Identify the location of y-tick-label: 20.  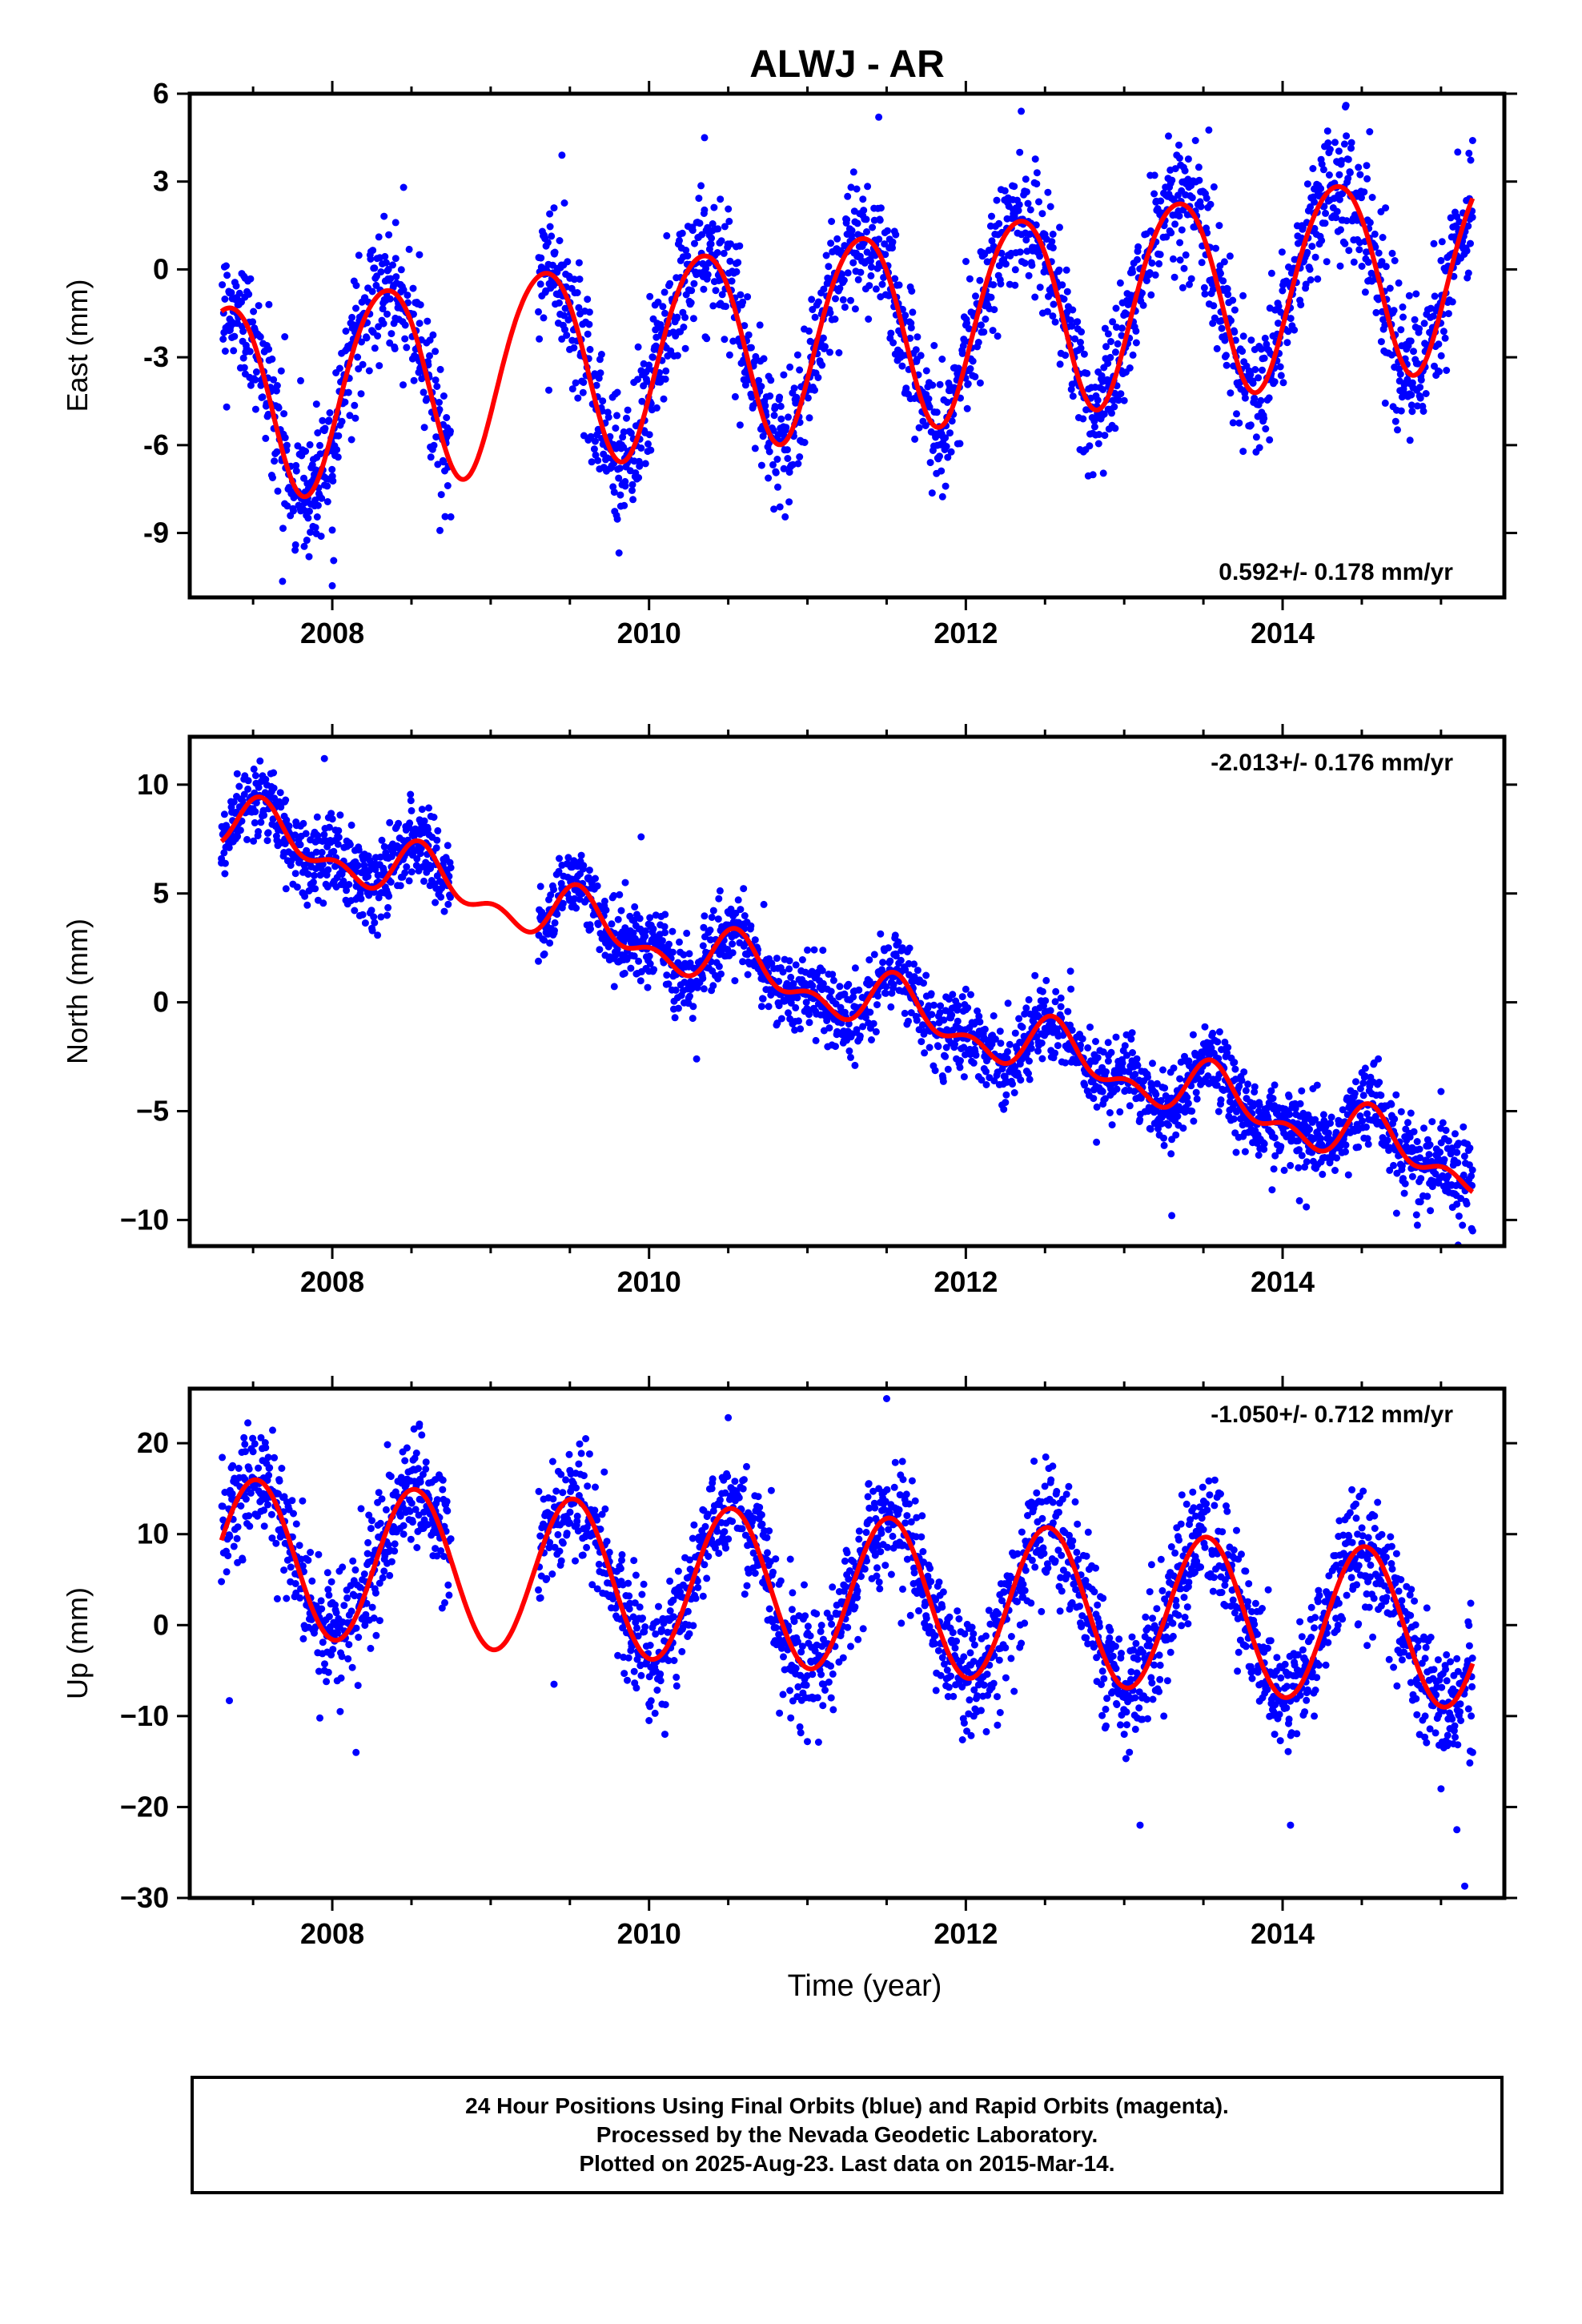
(153, 1443).